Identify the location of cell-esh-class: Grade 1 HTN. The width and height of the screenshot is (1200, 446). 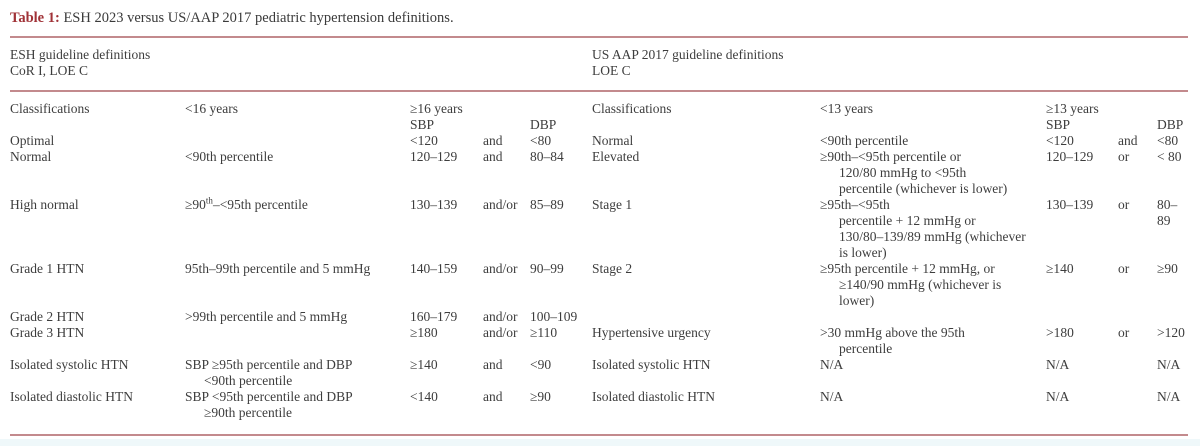
(47, 268).